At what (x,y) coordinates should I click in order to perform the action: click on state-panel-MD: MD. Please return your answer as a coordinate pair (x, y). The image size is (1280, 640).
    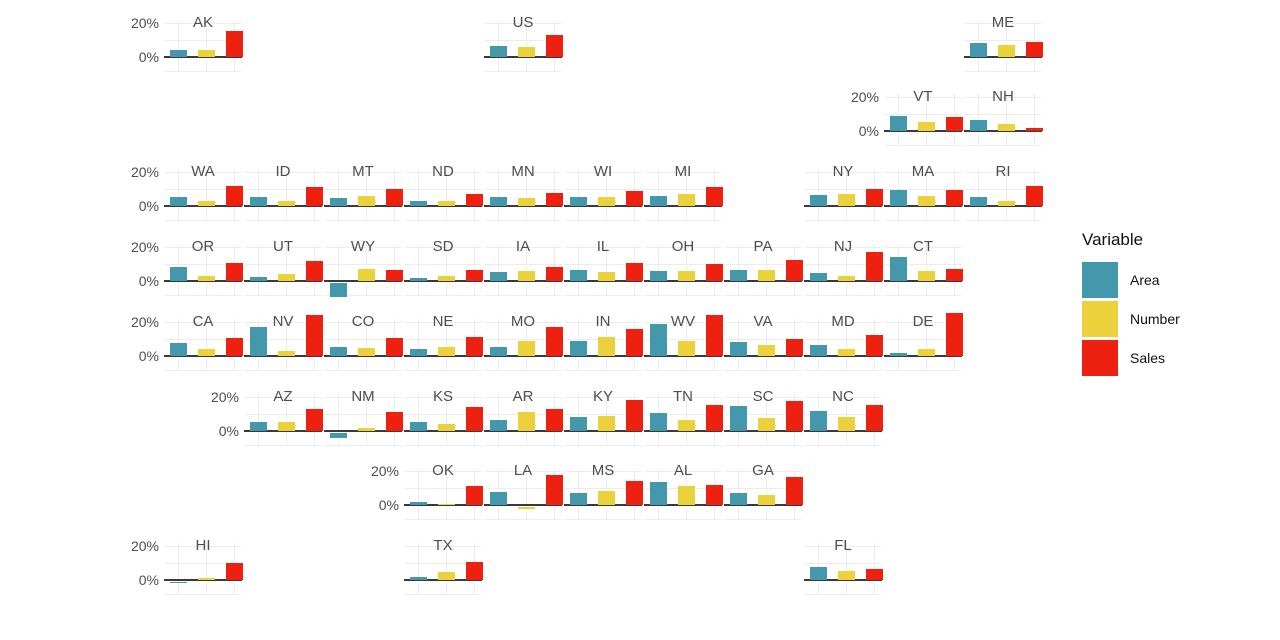
    Looking at the image, I should click on (843, 342).